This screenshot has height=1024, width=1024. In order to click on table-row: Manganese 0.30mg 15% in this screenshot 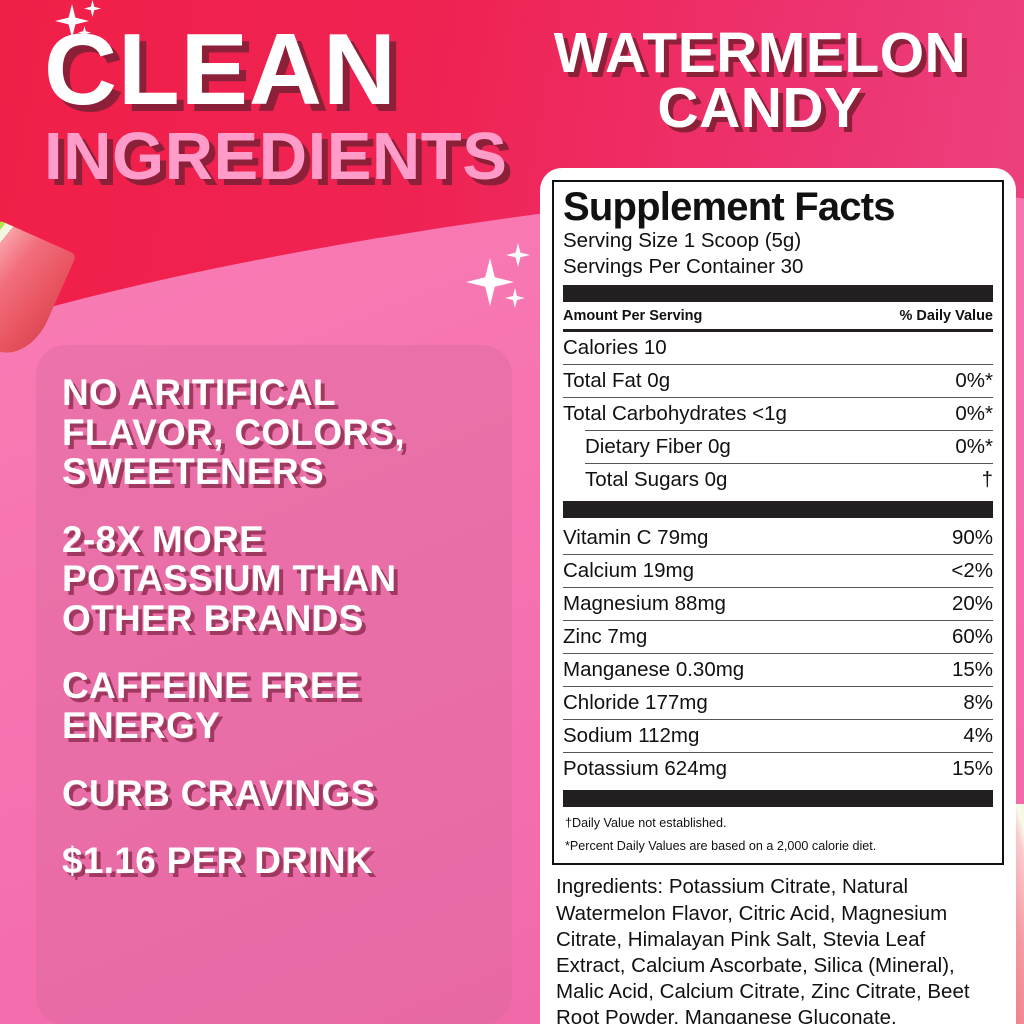, I will do `click(778, 669)`.